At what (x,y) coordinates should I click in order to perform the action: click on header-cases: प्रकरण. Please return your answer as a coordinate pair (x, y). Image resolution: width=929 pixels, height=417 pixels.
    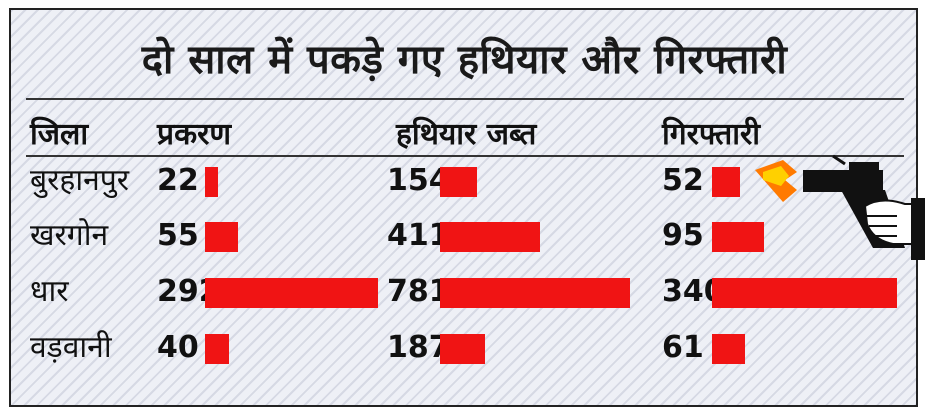
    Looking at the image, I should click on (194, 134).